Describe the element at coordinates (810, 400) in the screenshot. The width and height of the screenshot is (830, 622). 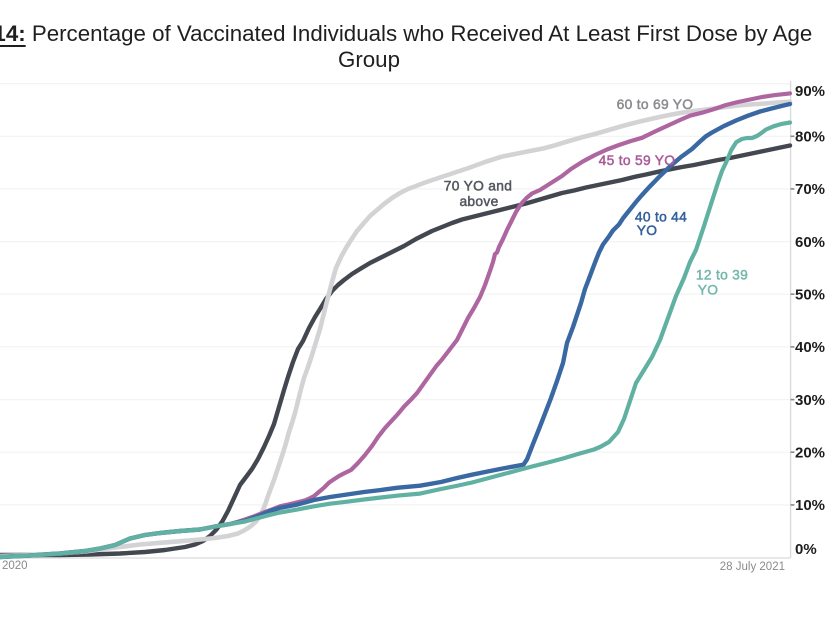
I see `svg-text: 30%` at that location.